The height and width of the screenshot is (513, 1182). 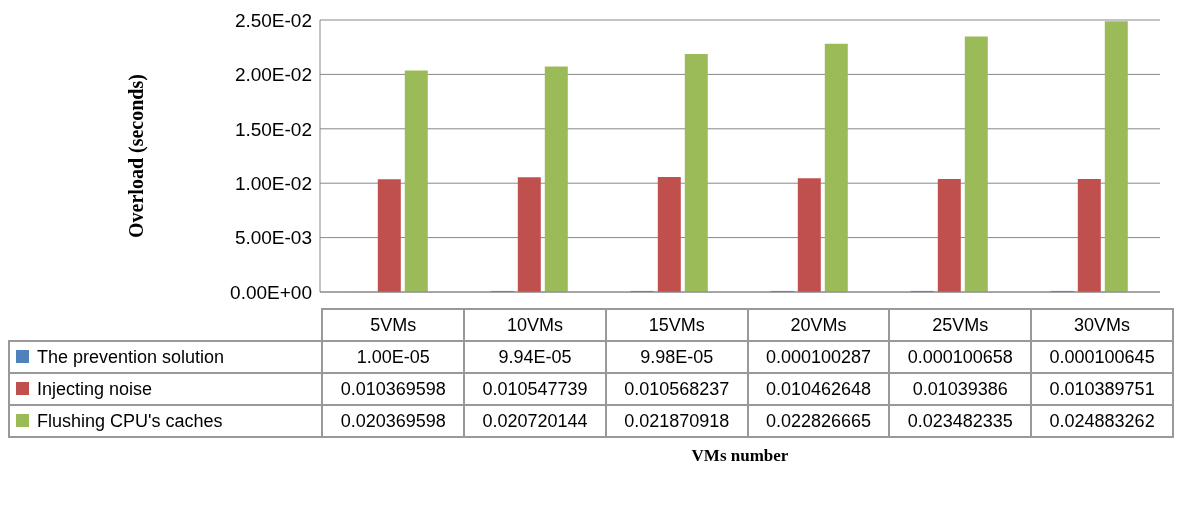 What do you see at coordinates (535, 325) in the screenshot?
I see `x-tick-label: 10VMs` at bounding box center [535, 325].